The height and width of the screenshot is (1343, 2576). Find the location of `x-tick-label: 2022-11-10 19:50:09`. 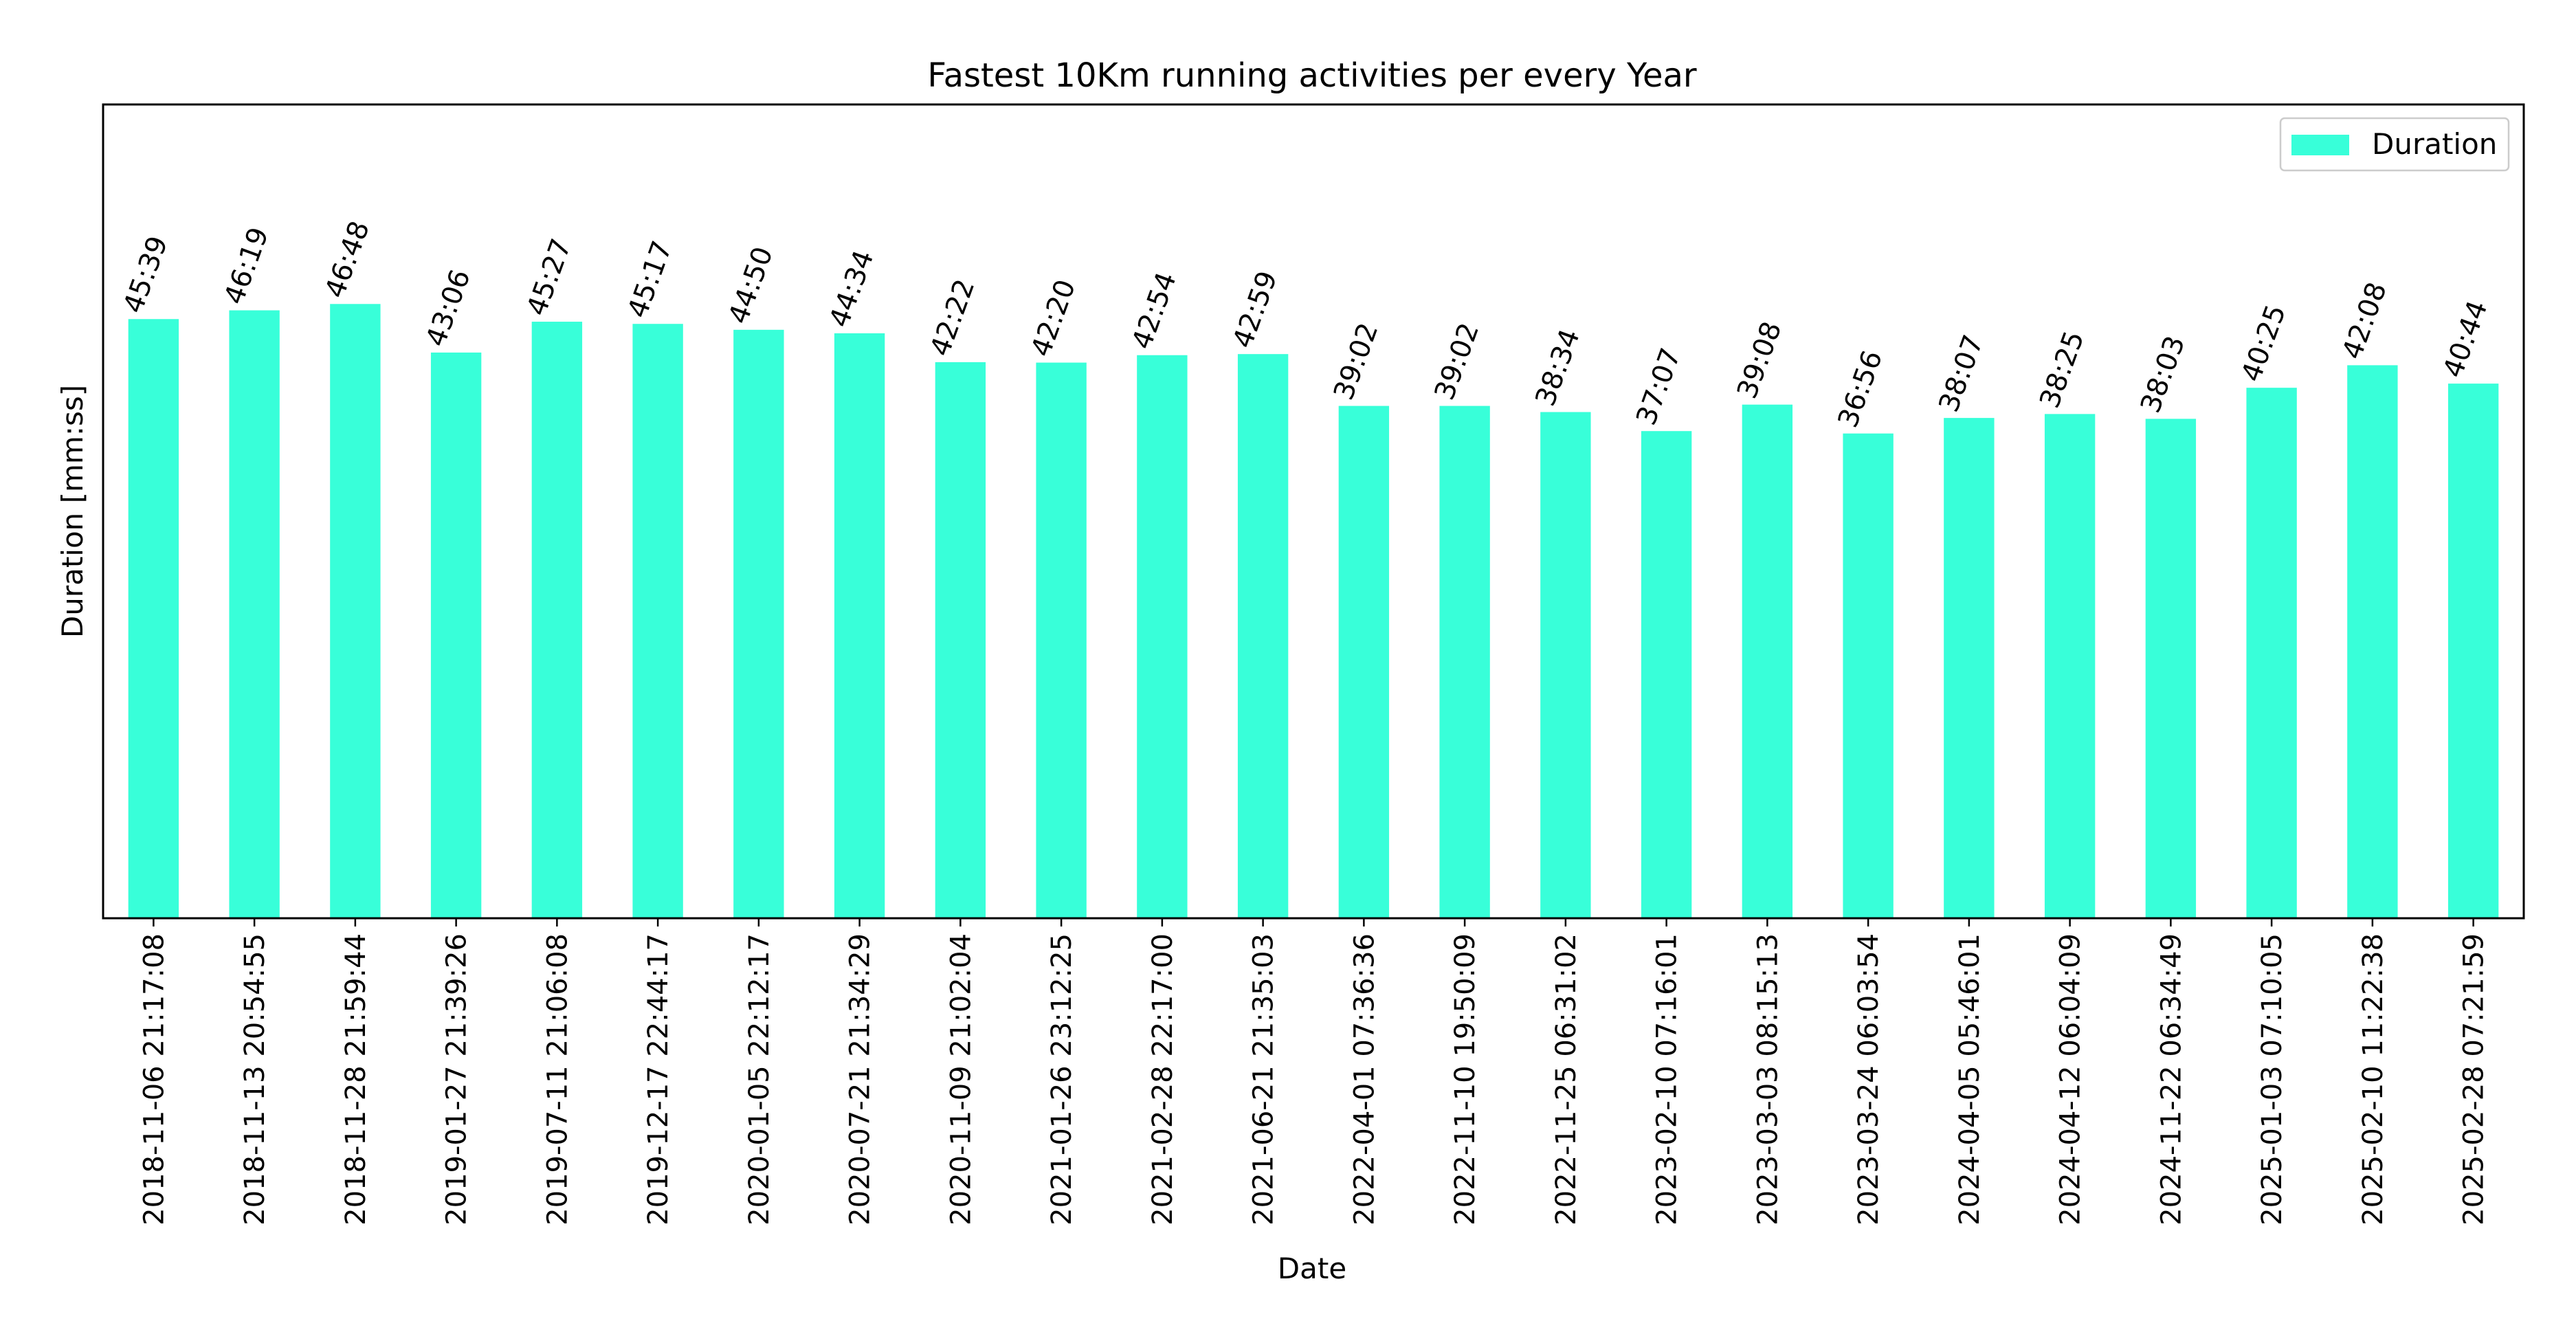

x-tick-label: 2022-11-10 19:50:09 is located at coordinates (1465, 1079).